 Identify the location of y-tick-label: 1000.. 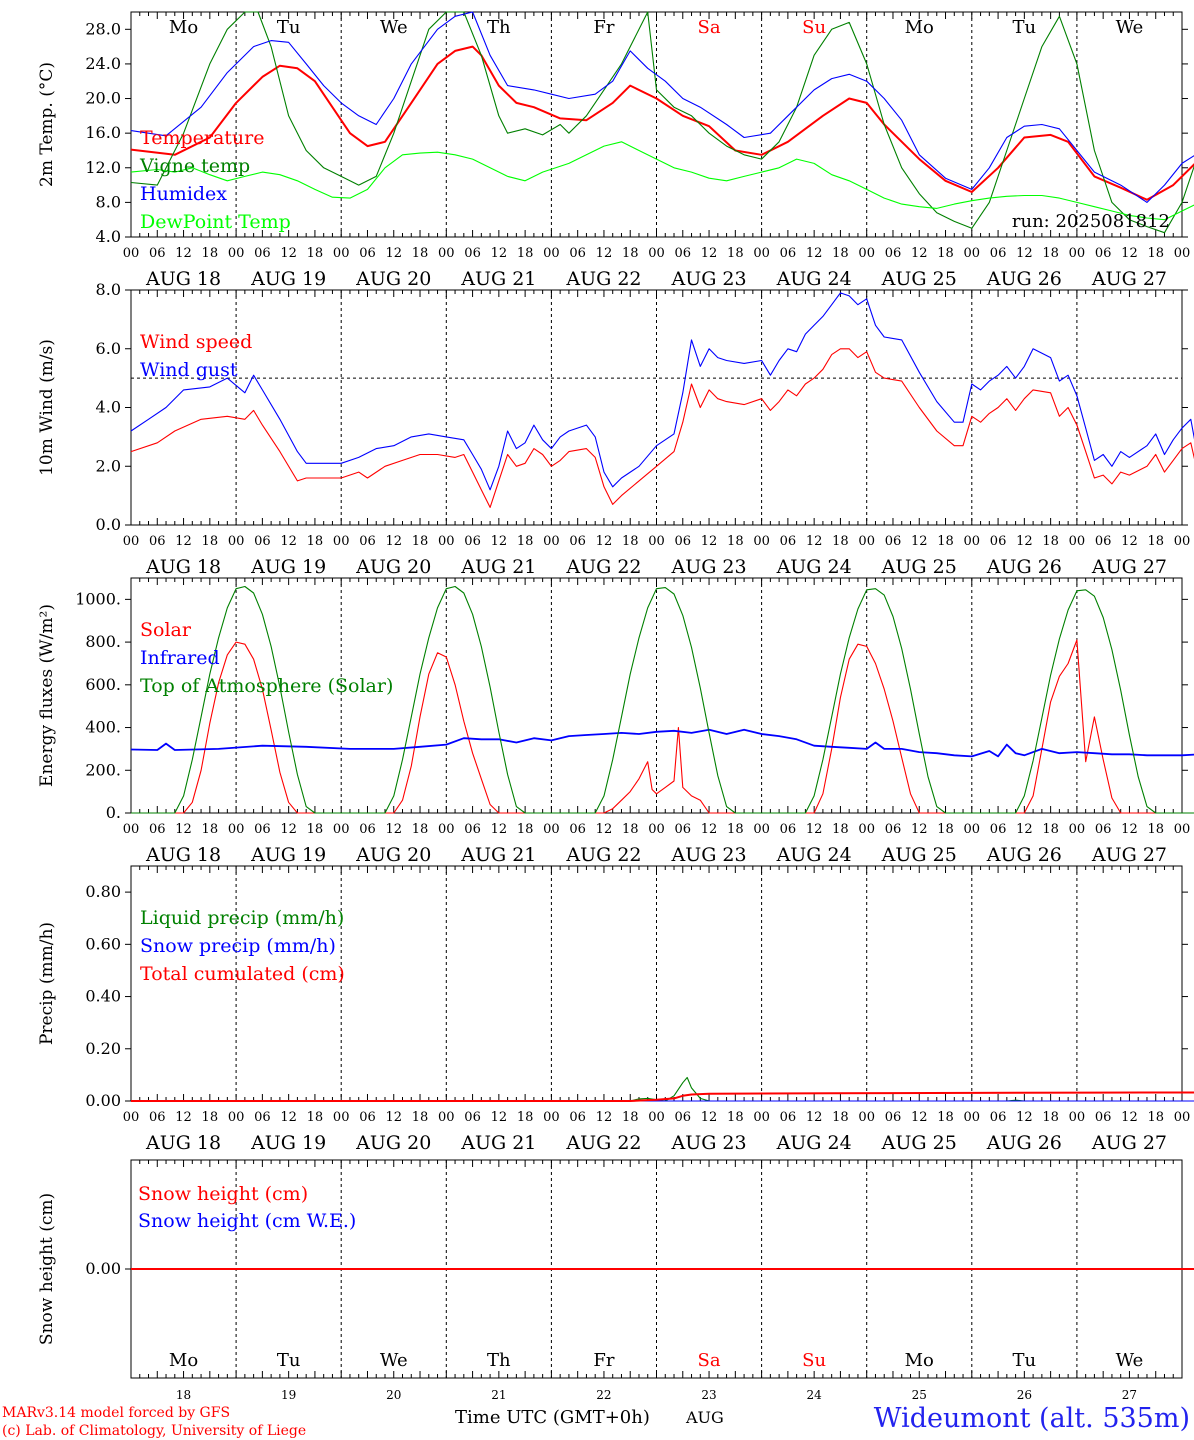
(98, 598).